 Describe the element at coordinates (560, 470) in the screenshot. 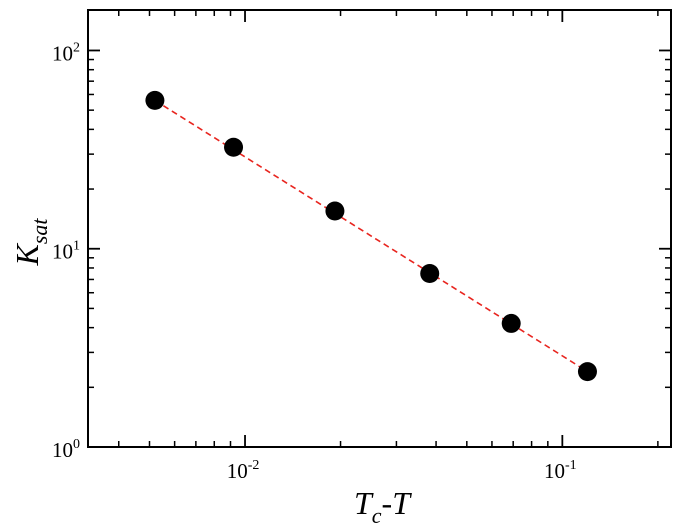

I see `x-tick-label: 10⁻¹` at that location.